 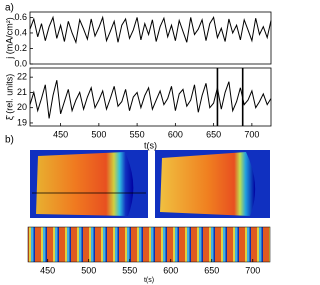 I want to click on y-tick-label: 21, so click(x=22, y=92).